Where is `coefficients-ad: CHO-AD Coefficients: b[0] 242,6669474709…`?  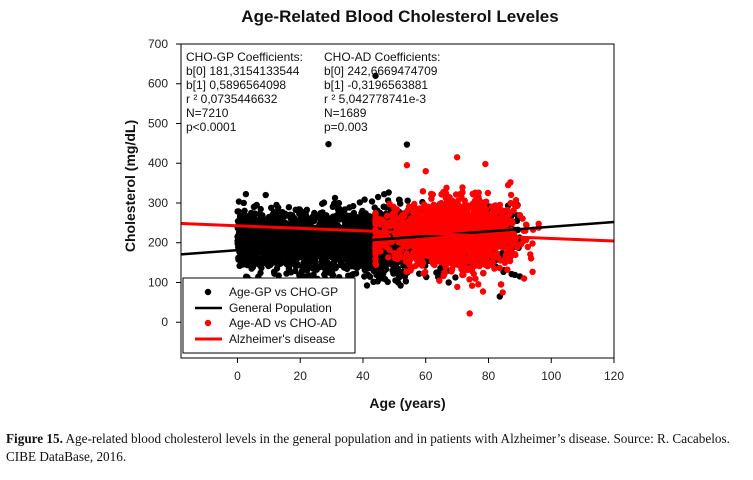
coefficients-ad: CHO-AD Coefficients: b[0] 242,6669474709… is located at coordinates (382, 92).